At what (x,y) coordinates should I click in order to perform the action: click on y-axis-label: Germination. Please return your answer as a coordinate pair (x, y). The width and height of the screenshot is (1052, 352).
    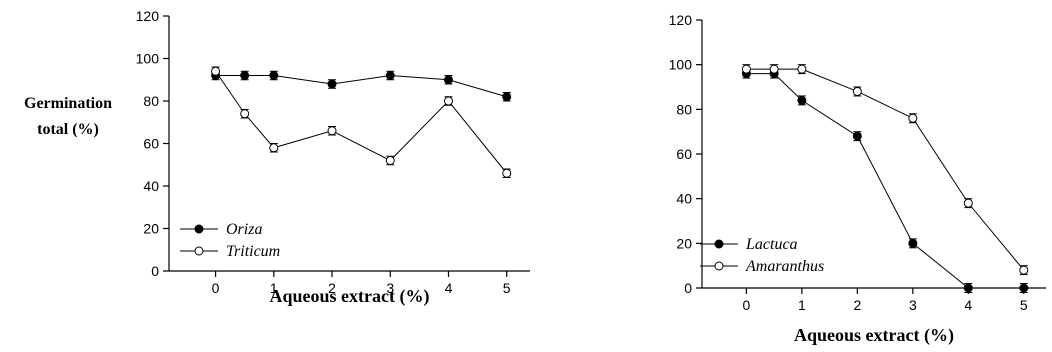
    Looking at the image, I should click on (68, 103).